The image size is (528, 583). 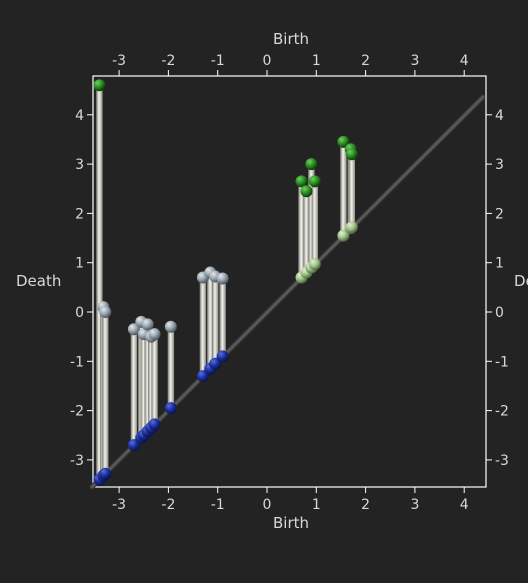 I want to click on x-tick-label-top: 0, so click(x=267, y=61).